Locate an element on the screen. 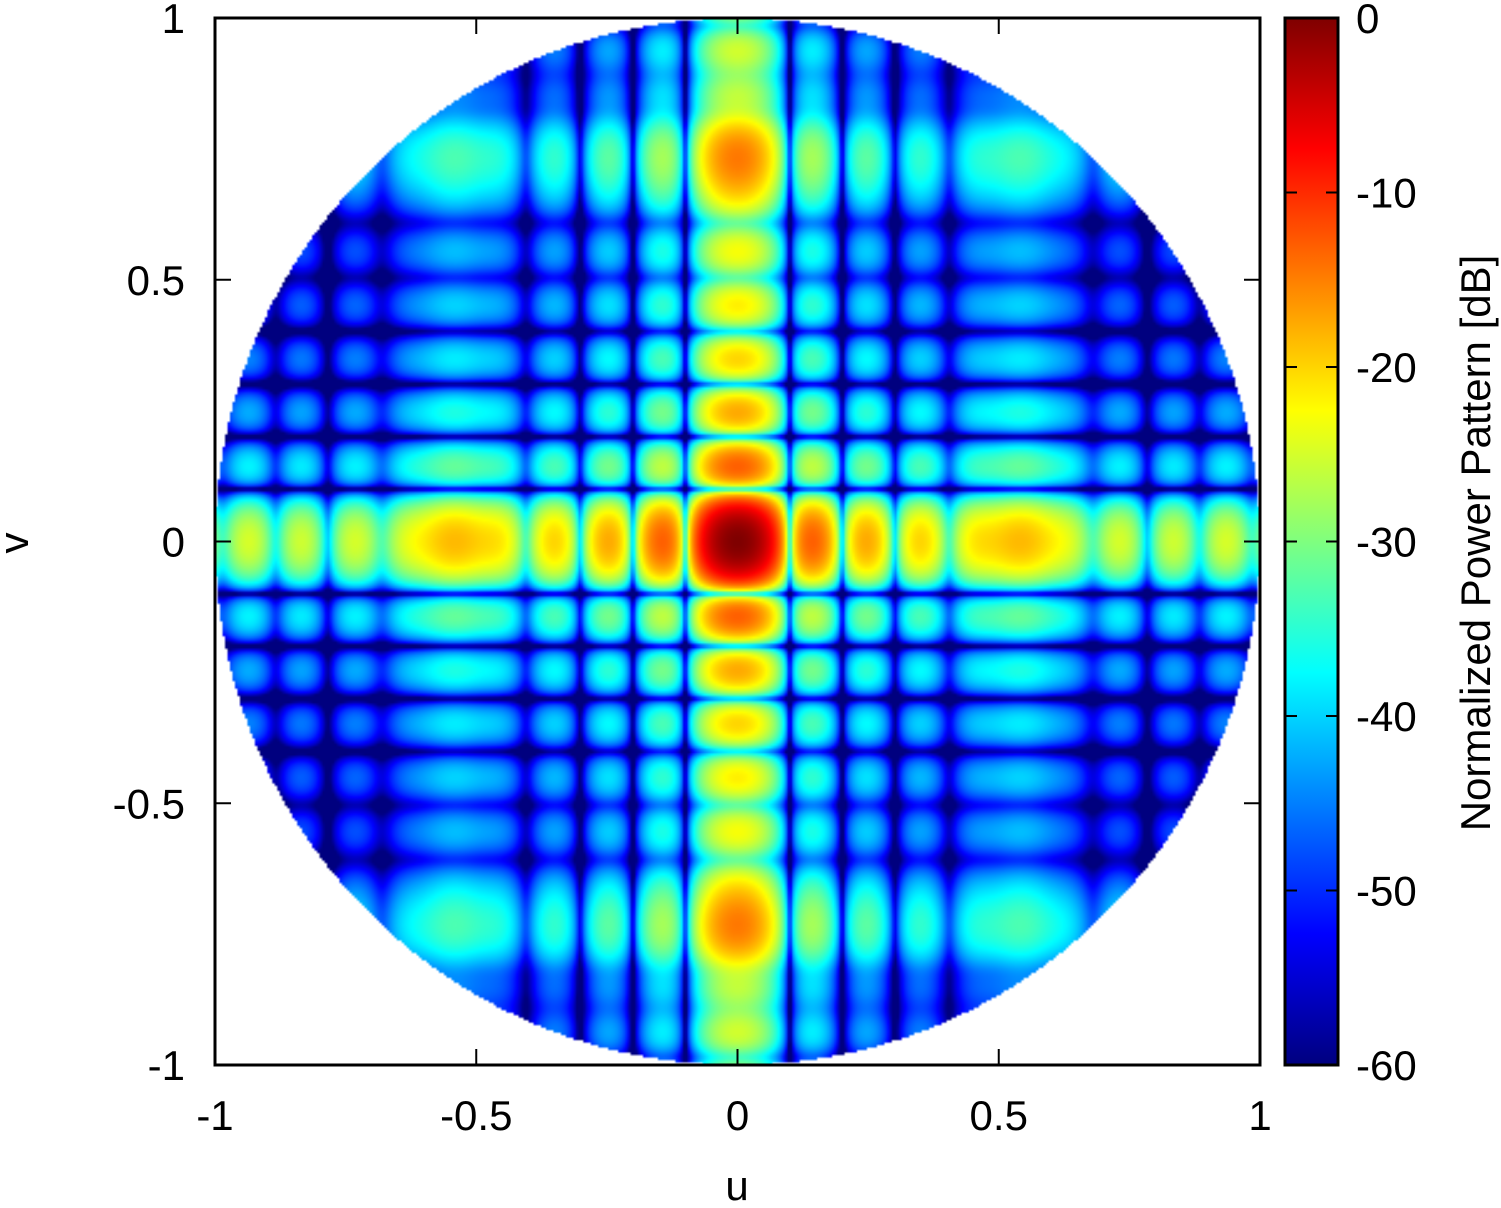 The width and height of the screenshot is (1501, 1208). colorbar-tick-label: -20 is located at coordinates (1386, 367).